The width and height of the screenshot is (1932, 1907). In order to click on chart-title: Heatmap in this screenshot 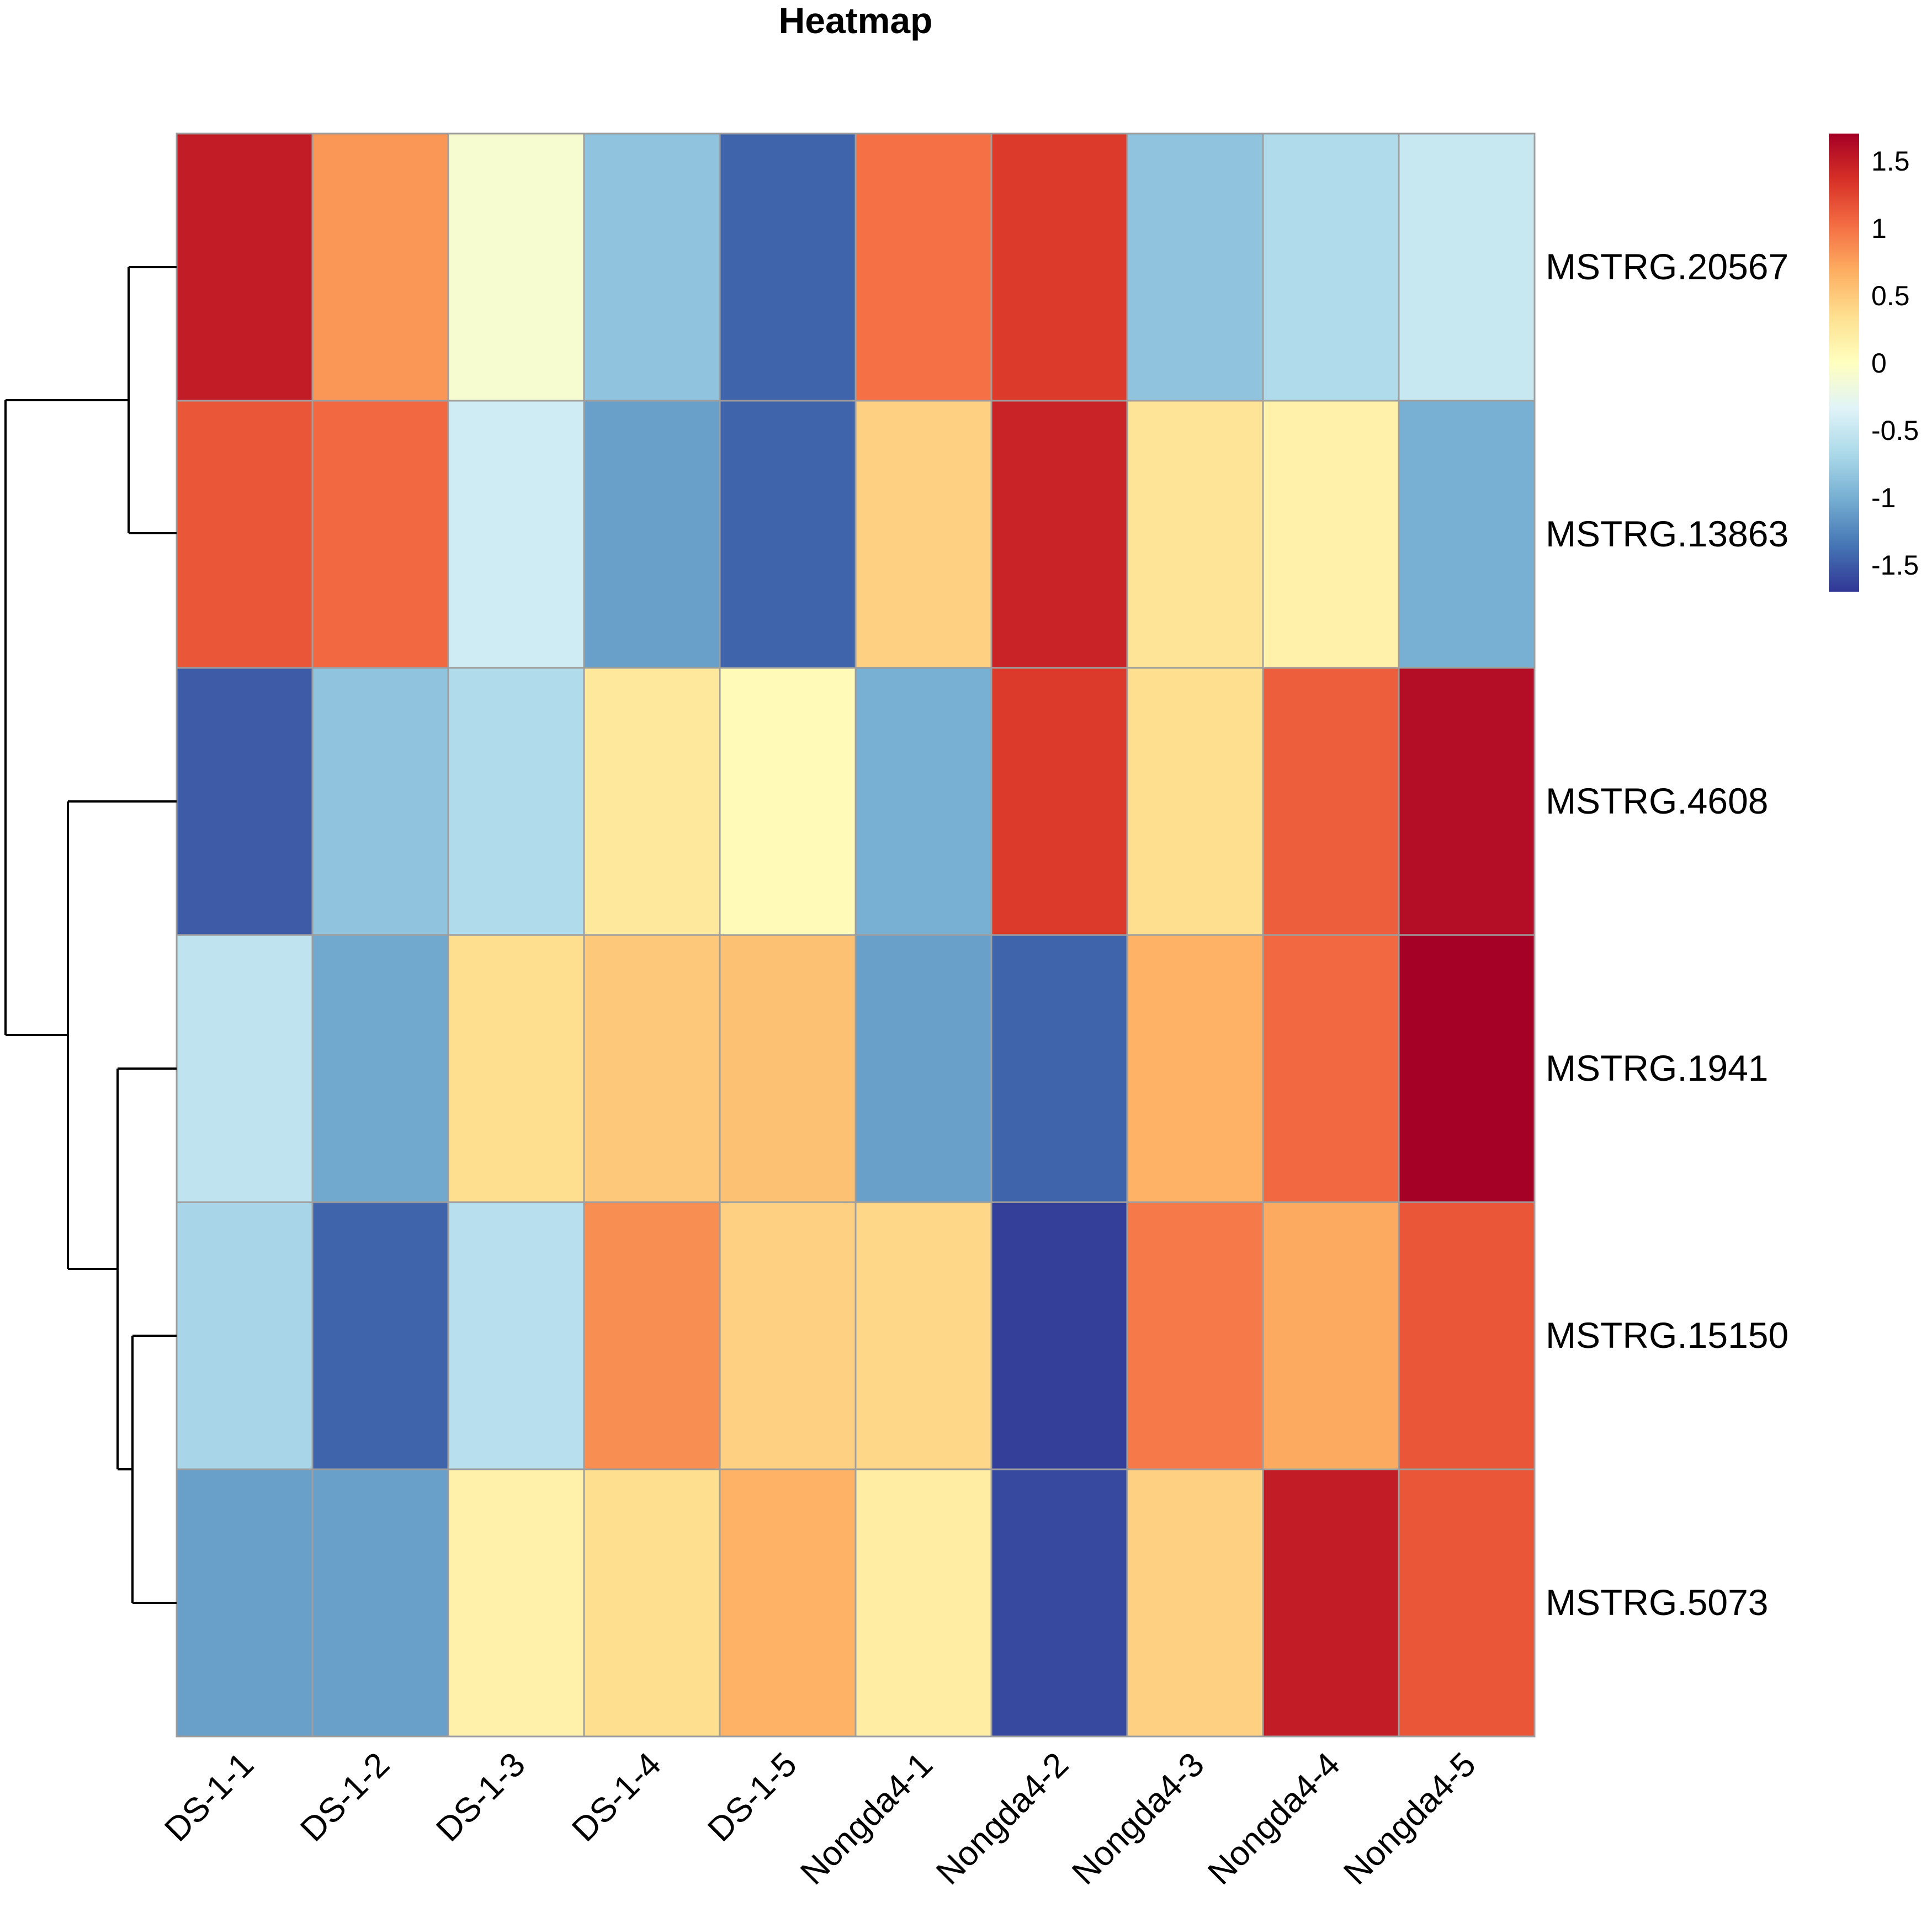, I will do `click(856, 20)`.